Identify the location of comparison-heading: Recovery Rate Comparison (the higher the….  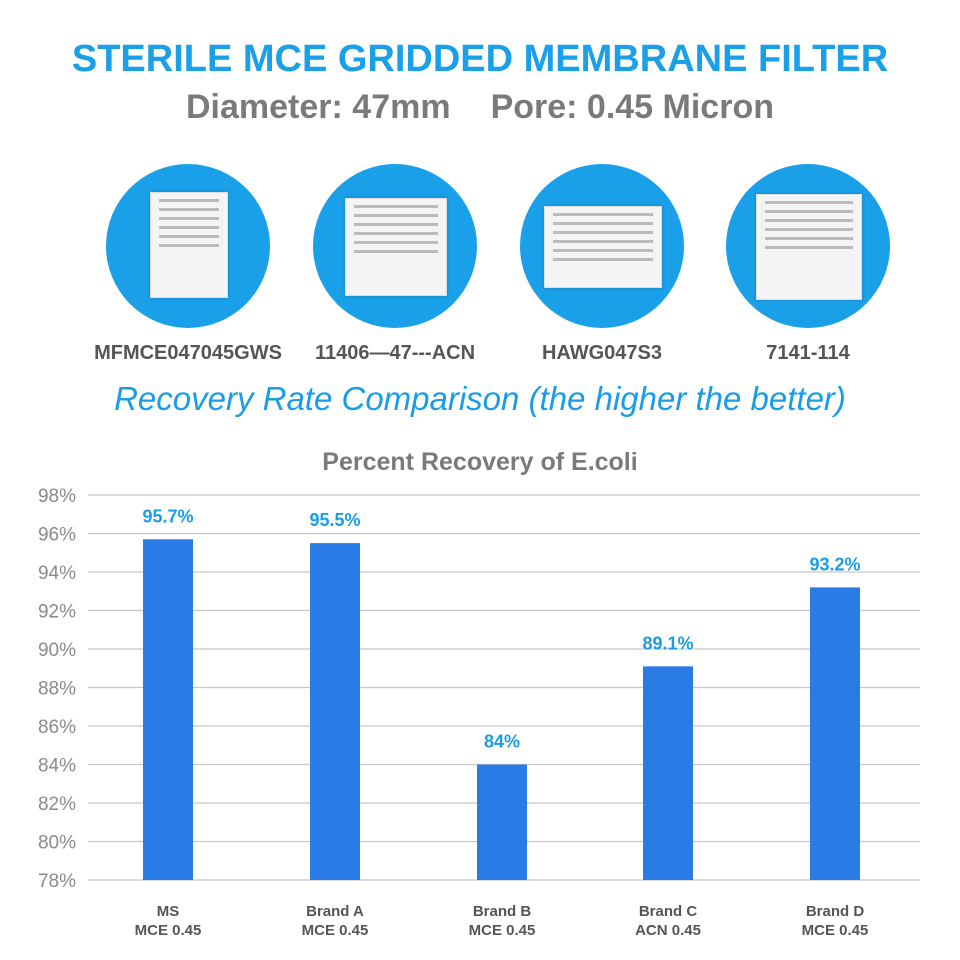
(480, 398).